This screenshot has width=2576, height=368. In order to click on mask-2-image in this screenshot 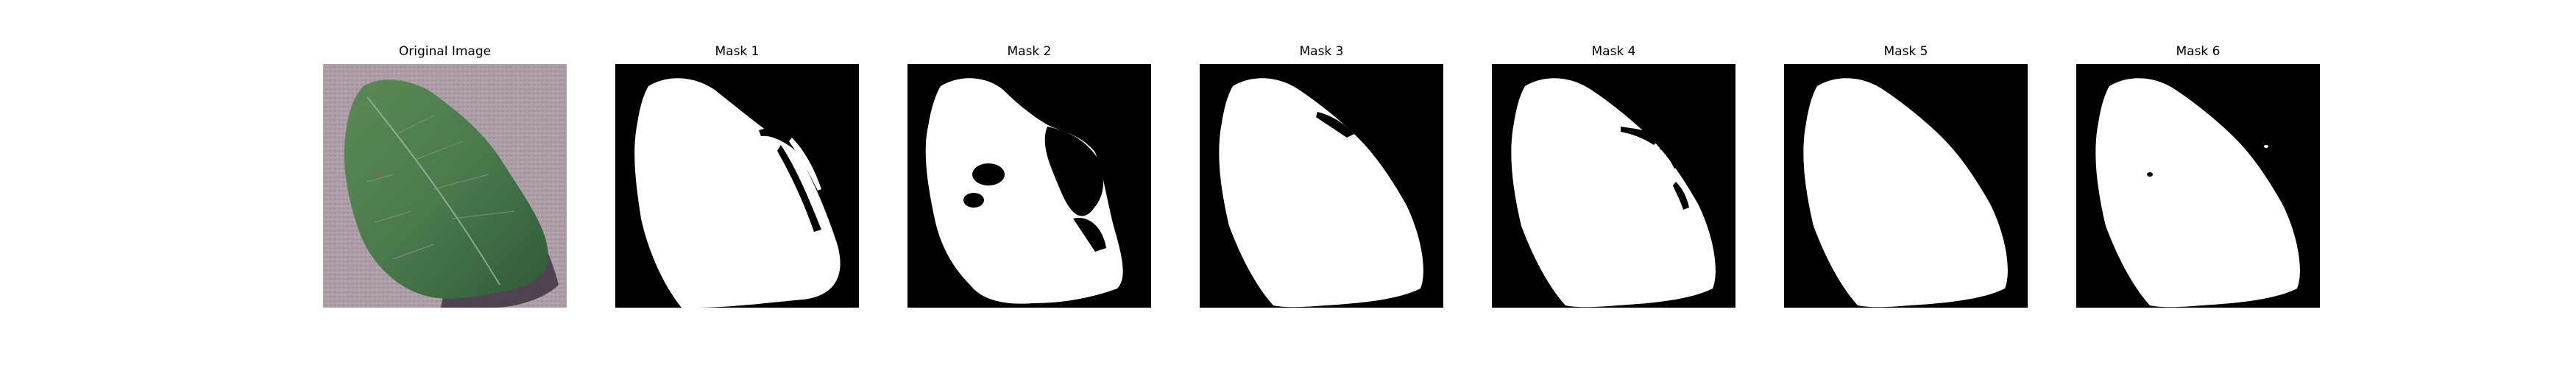, I will do `click(1029, 186)`.